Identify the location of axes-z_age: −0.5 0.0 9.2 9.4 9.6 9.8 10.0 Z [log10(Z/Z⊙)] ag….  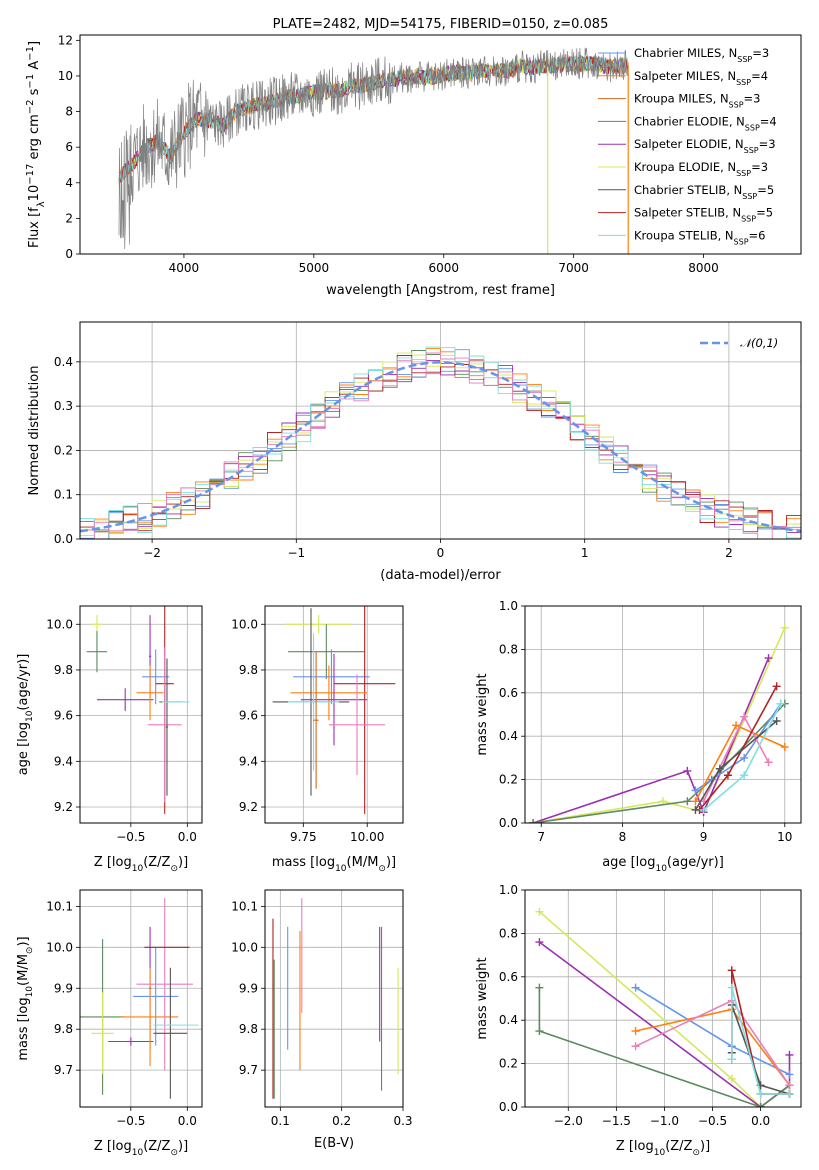
(109, 739).